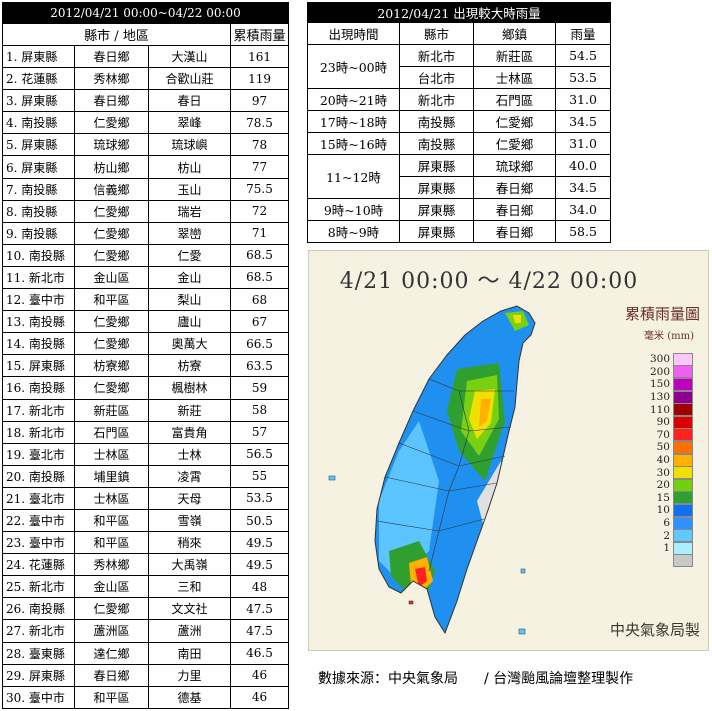 The width and height of the screenshot is (712, 711). What do you see at coordinates (146, 543) in the screenshot?
I see `table-row: 23. 臺中市 和平區 稍來 49.5` at bounding box center [146, 543].